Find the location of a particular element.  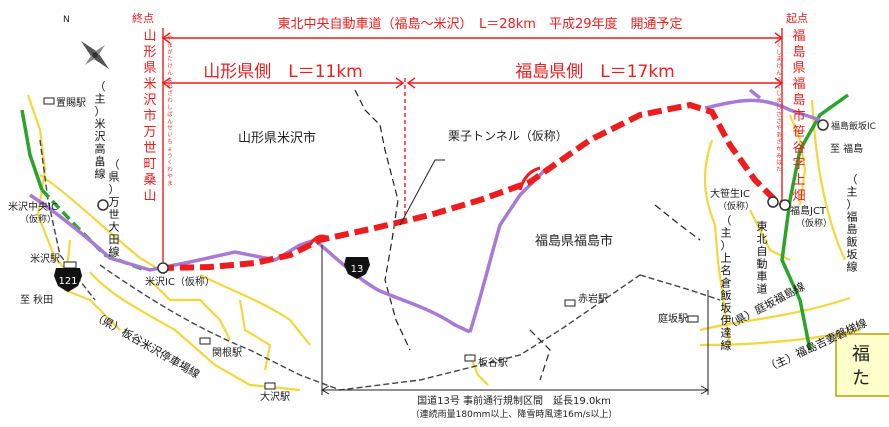

to-fukushima-label: 至 福島 is located at coordinates (846, 148).